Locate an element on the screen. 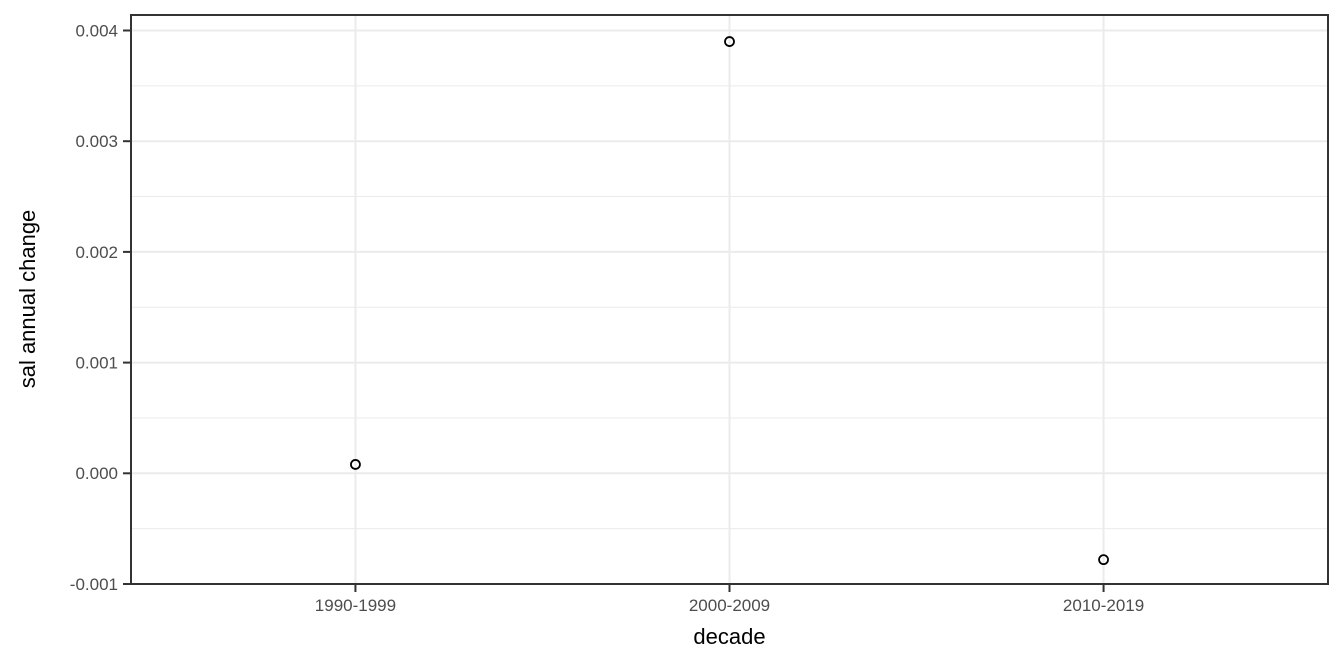  y-tick-label: 0.004 is located at coordinates (96, 30).